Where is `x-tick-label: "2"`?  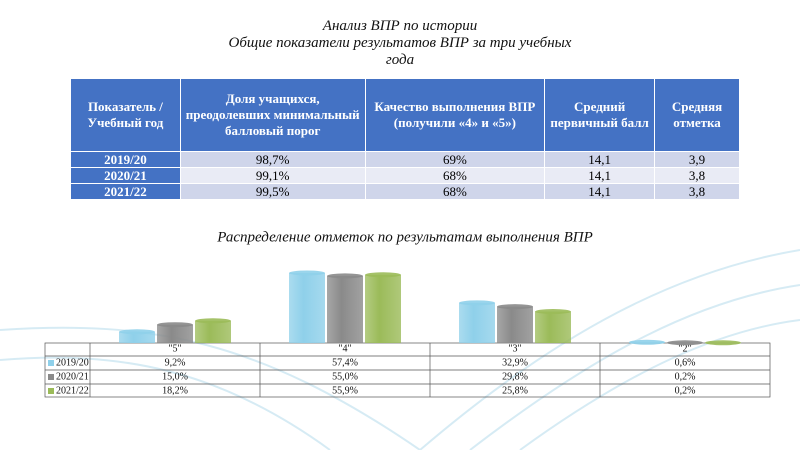
x-tick-label: "2" is located at coordinates (684, 348).